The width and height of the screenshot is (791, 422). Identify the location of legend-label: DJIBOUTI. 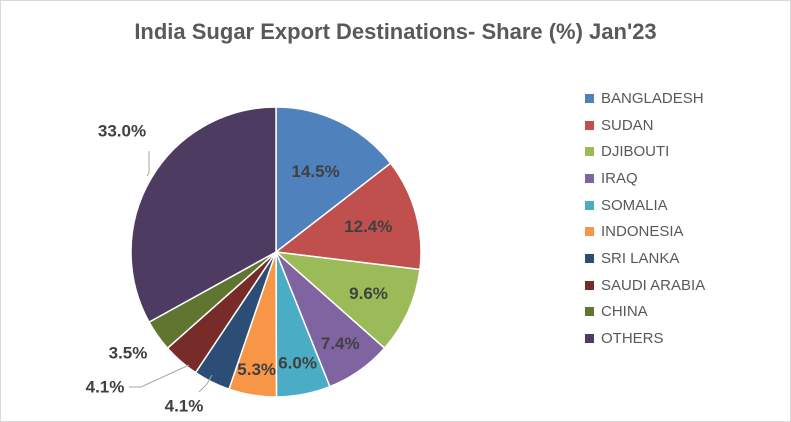
(635, 152).